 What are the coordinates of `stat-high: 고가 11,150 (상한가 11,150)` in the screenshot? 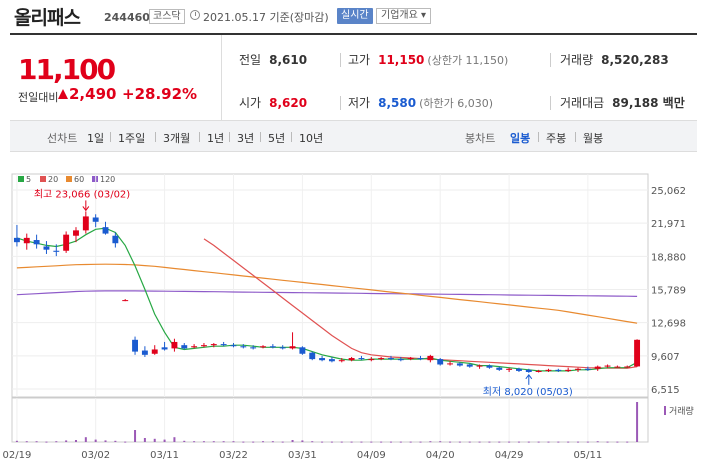 It's located at (428, 59).